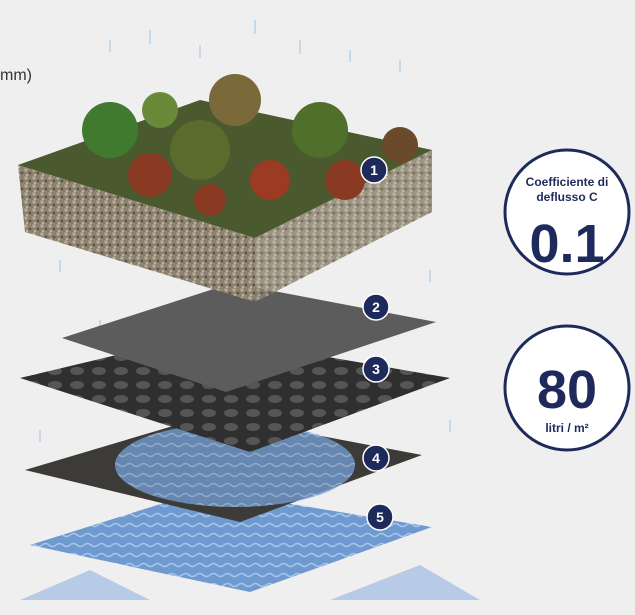 The width and height of the screenshot is (635, 615). I want to click on flow-arrows, so click(250, 582).